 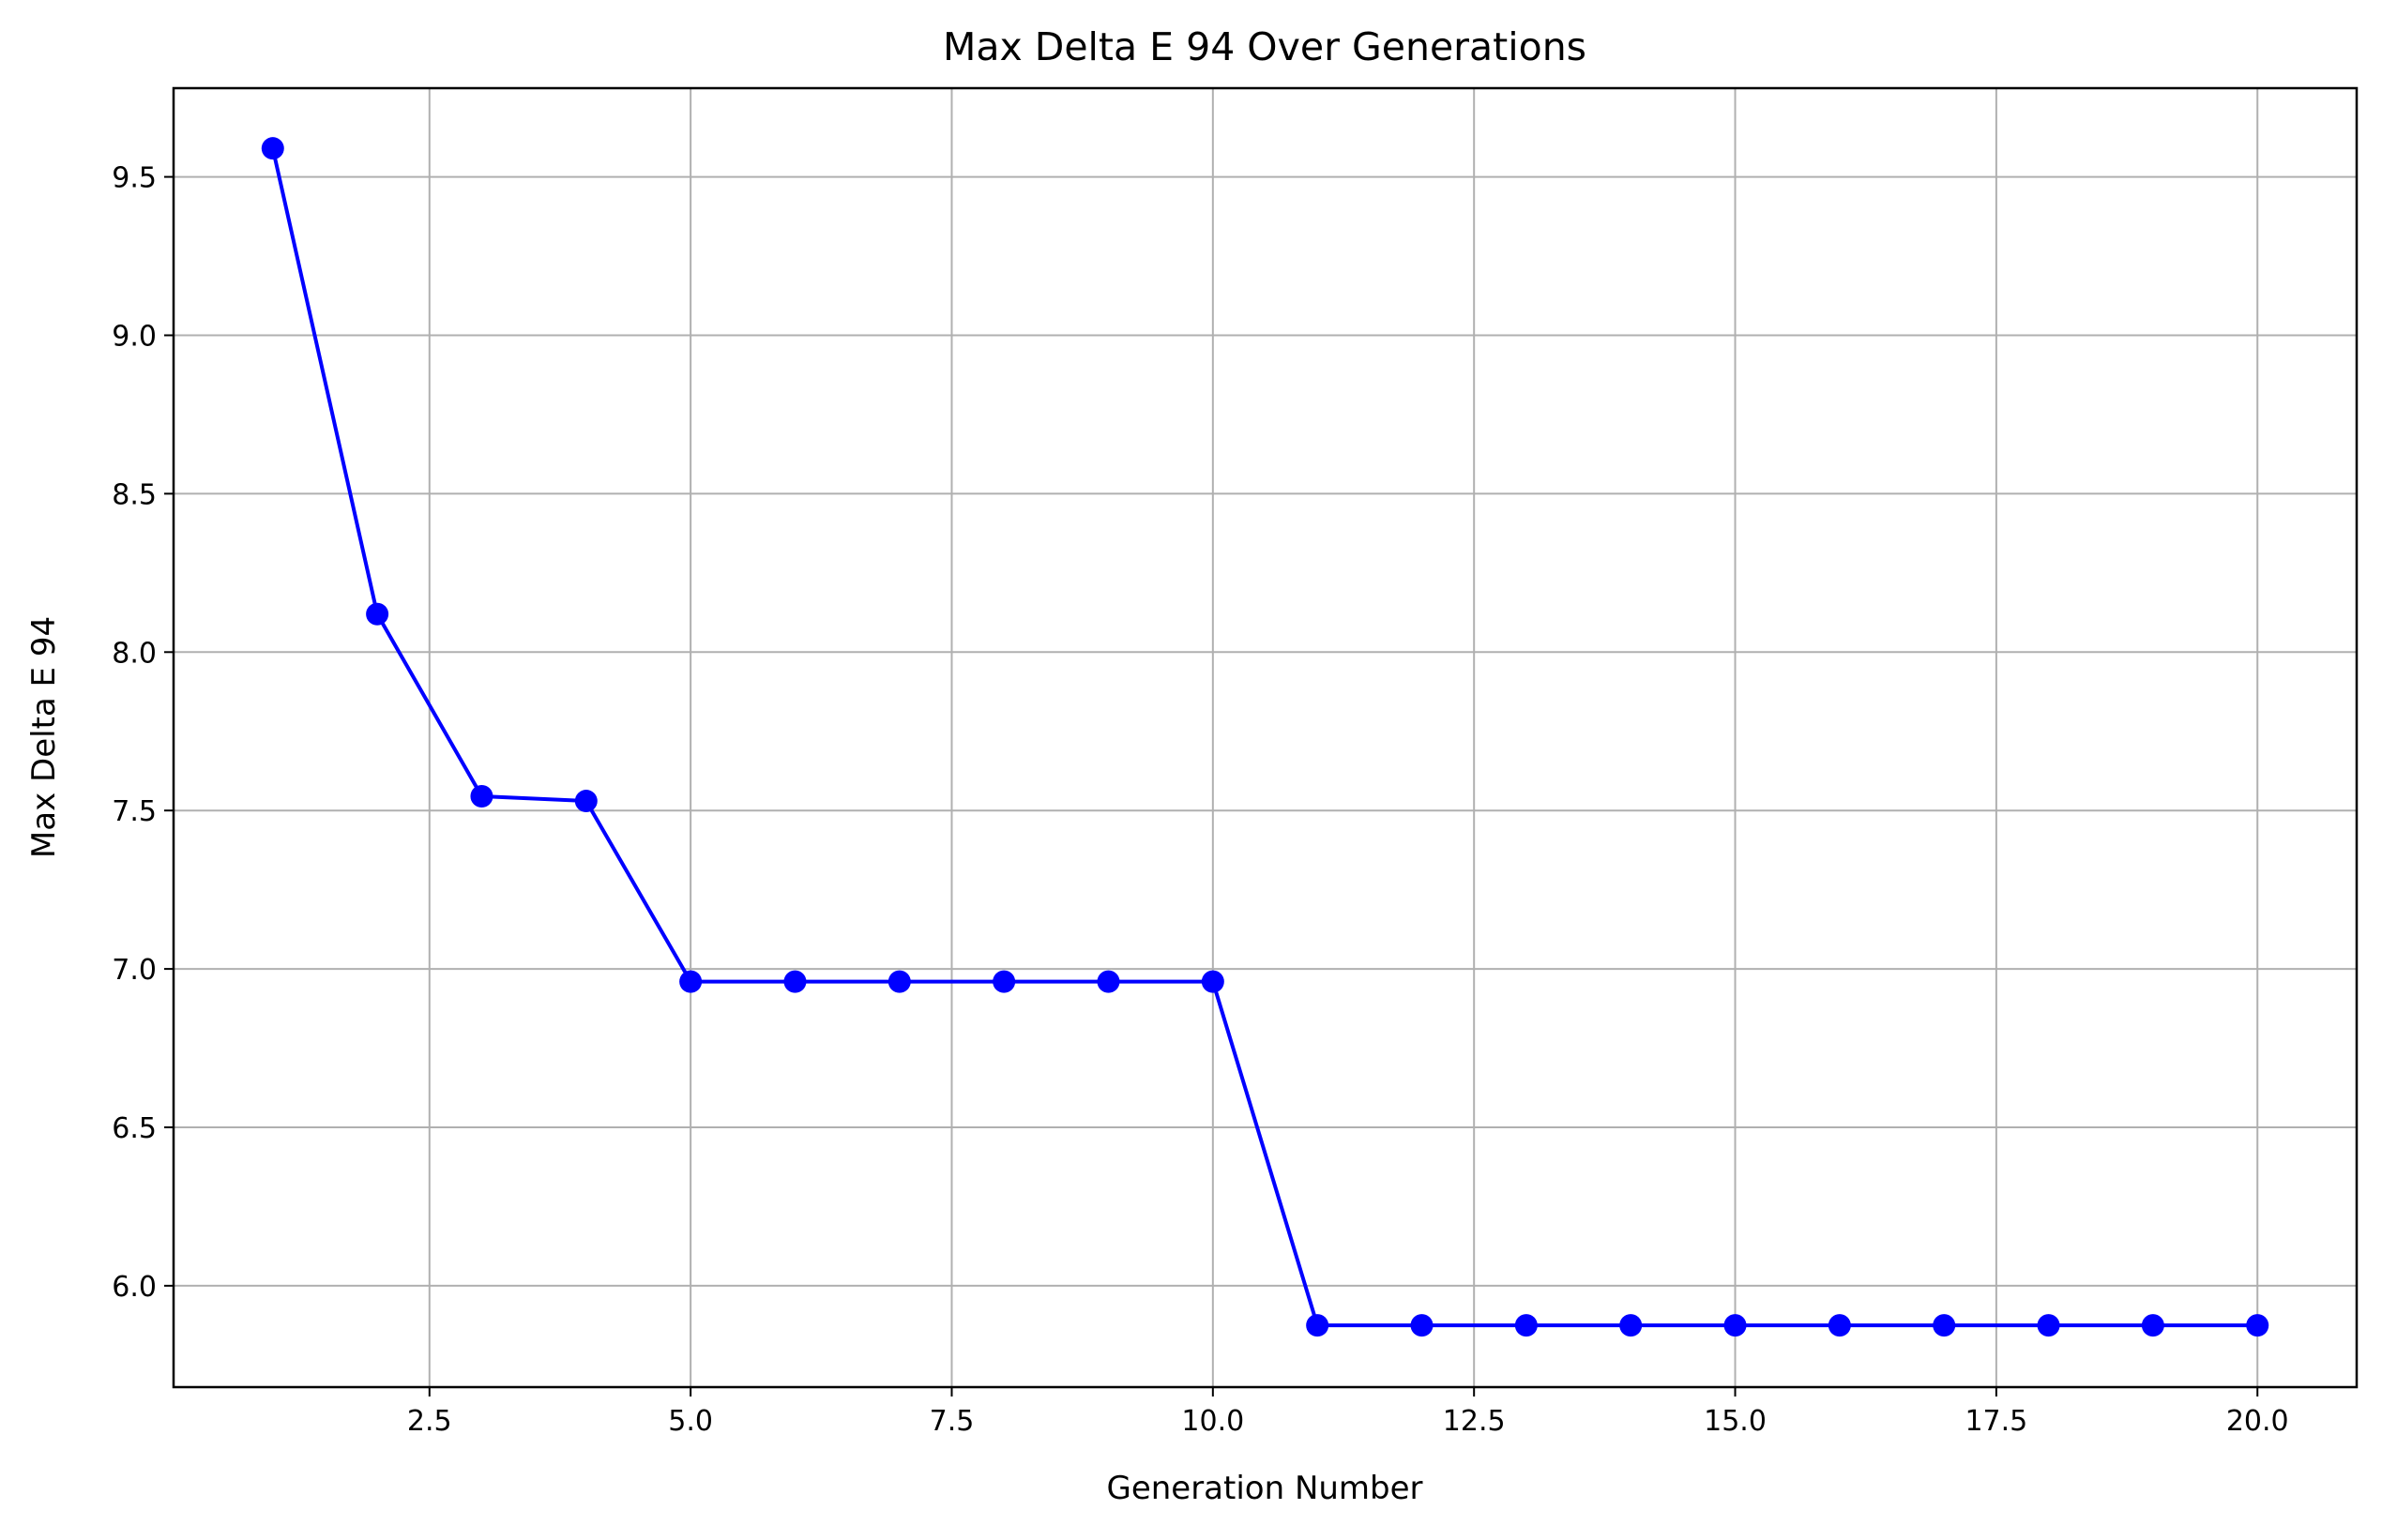 What do you see at coordinates (134, 811) in the screenshot?
I see `y-tick-label: 7.5` at bounding box center [134, 811].